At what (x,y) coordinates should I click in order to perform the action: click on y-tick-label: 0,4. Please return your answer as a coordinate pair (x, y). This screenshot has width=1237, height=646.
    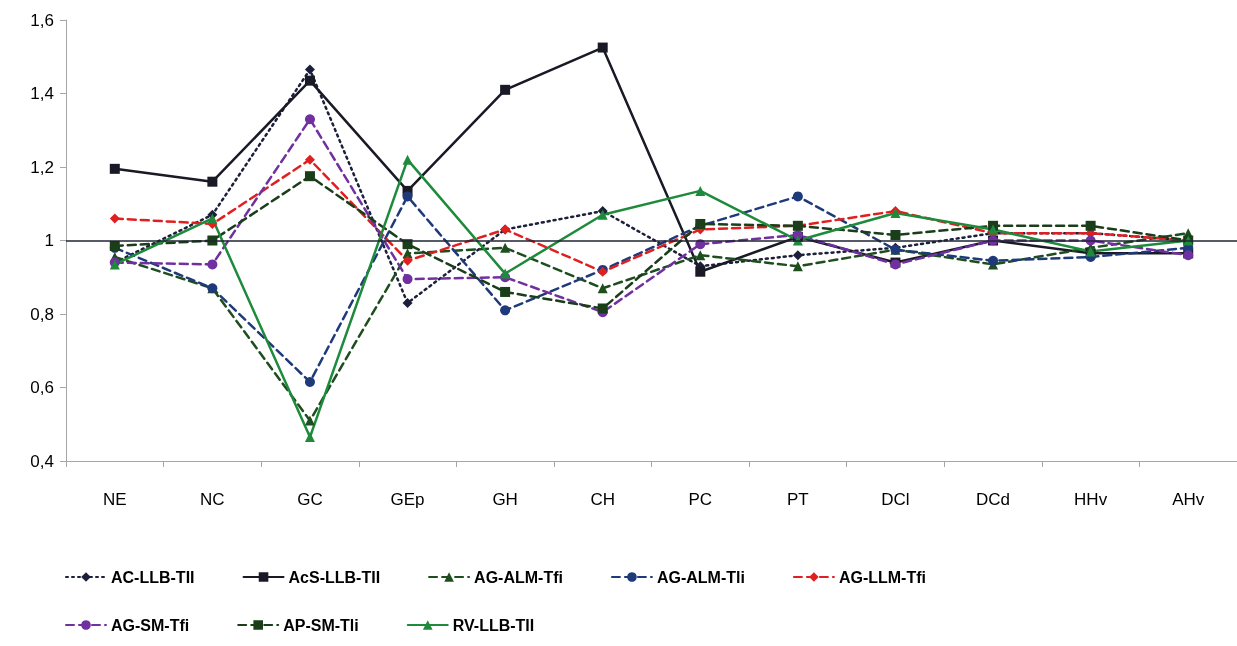
    Looking at the image, I should click on (42, 461).